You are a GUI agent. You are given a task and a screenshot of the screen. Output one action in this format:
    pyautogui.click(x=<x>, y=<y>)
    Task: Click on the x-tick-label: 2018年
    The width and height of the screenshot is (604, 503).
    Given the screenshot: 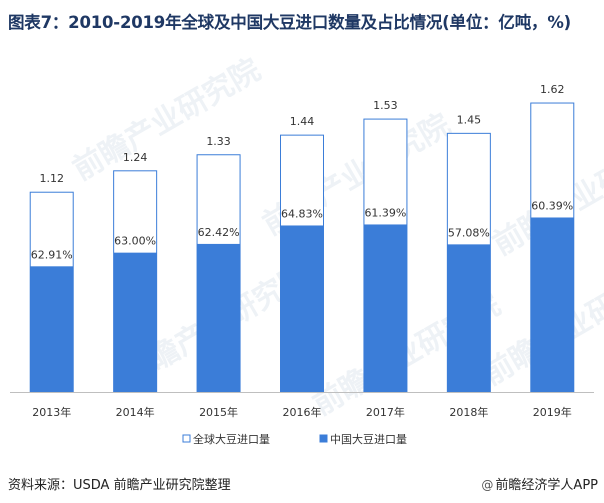 What is the action you would take?
    pyautogui.click(x=468, y=412)
    